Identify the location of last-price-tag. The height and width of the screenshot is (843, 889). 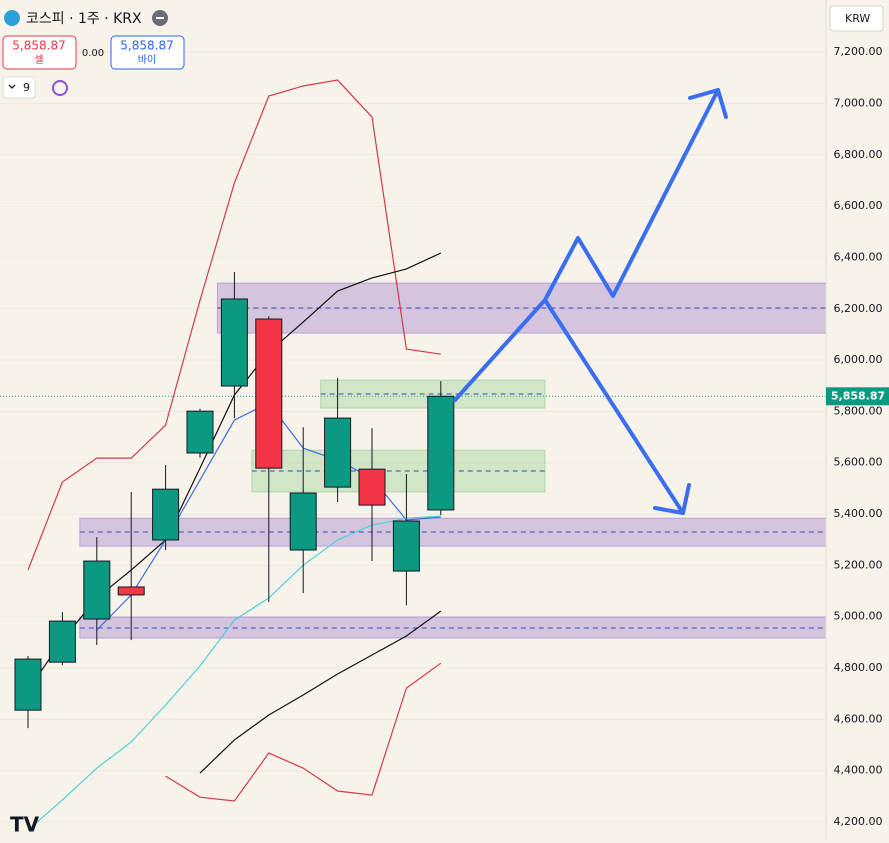
(857, 396).